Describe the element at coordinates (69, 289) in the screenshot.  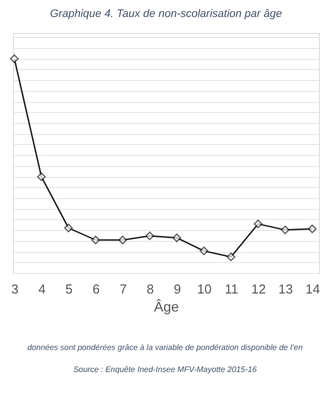
I see `x-tick-label: 5` at that location.